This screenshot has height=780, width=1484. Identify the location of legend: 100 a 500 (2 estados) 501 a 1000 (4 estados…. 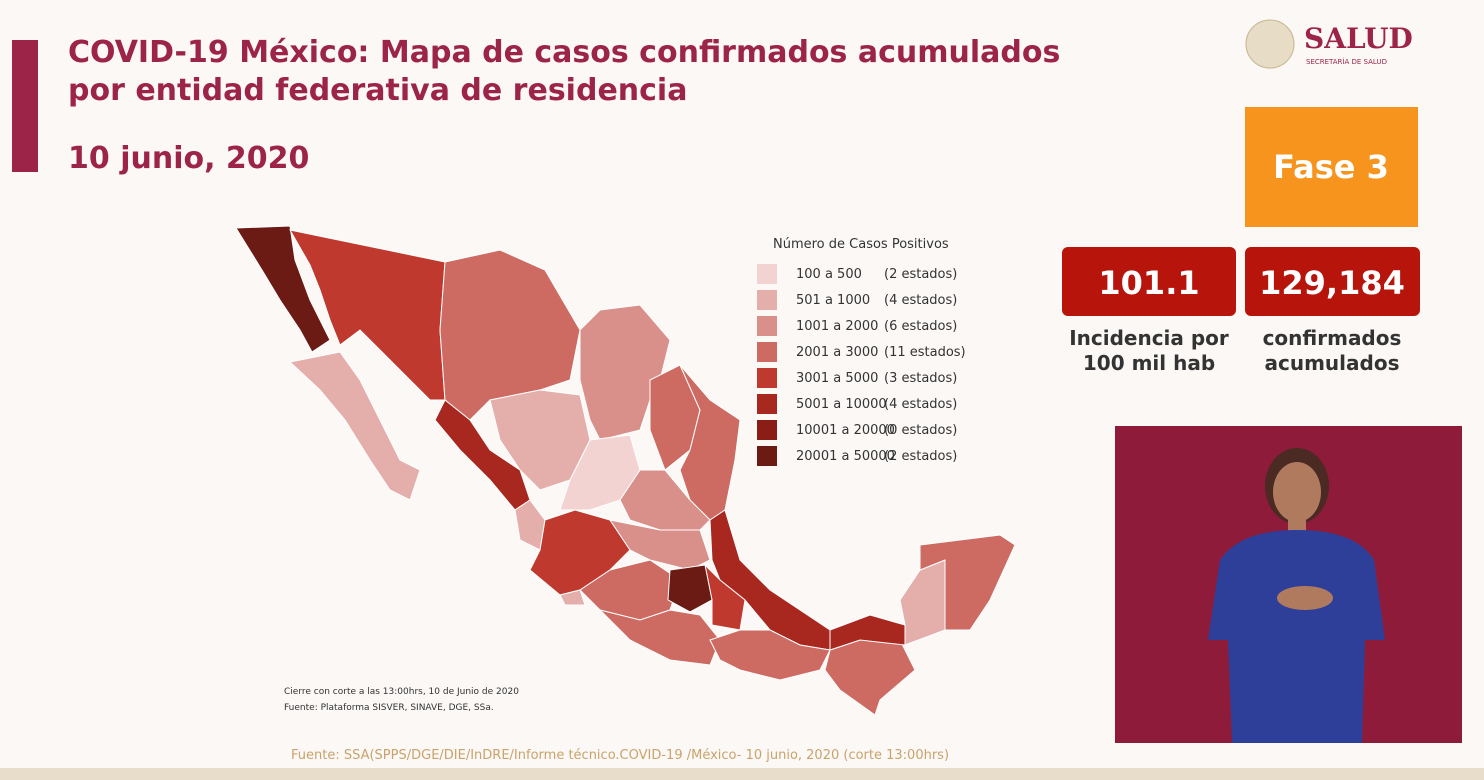
(861, 365).